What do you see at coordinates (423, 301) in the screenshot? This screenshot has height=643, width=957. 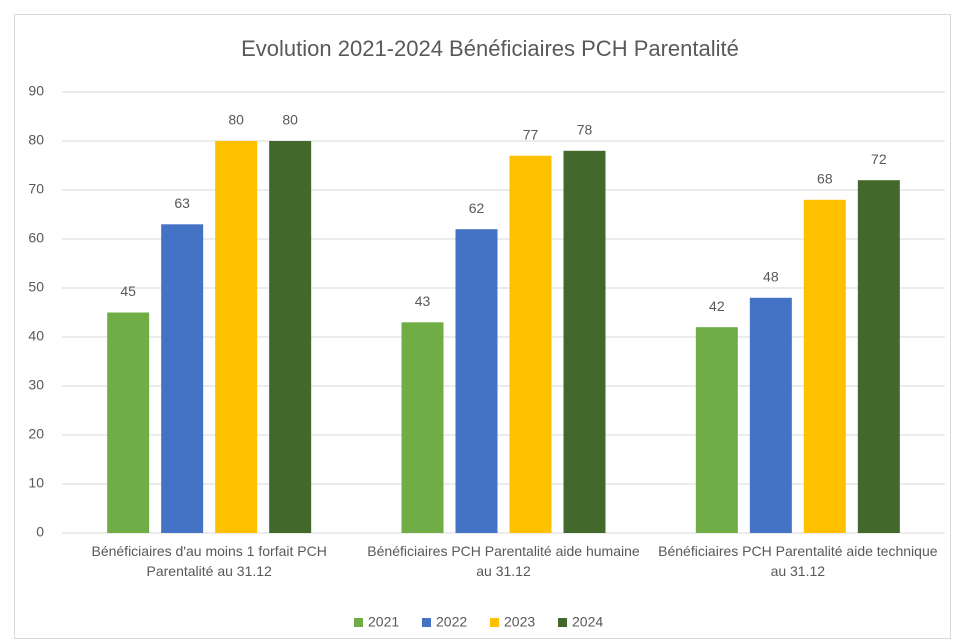 I see `data-label: 43` at bounding box center [423, 301].